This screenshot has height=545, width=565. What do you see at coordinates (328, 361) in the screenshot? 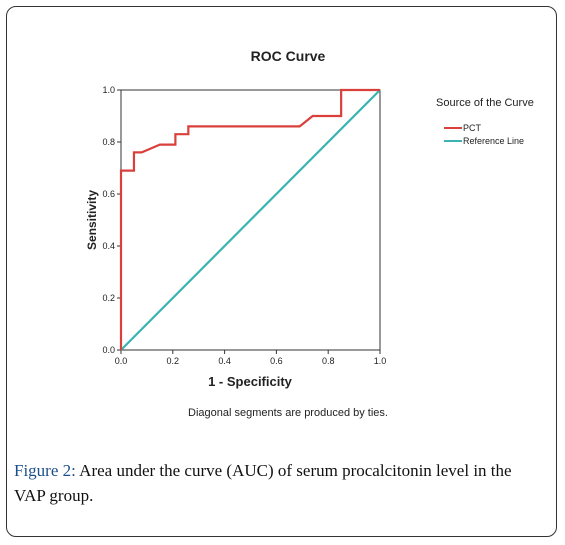
I see `x-tick-label: 0.8` at bounding box center [328, 361].